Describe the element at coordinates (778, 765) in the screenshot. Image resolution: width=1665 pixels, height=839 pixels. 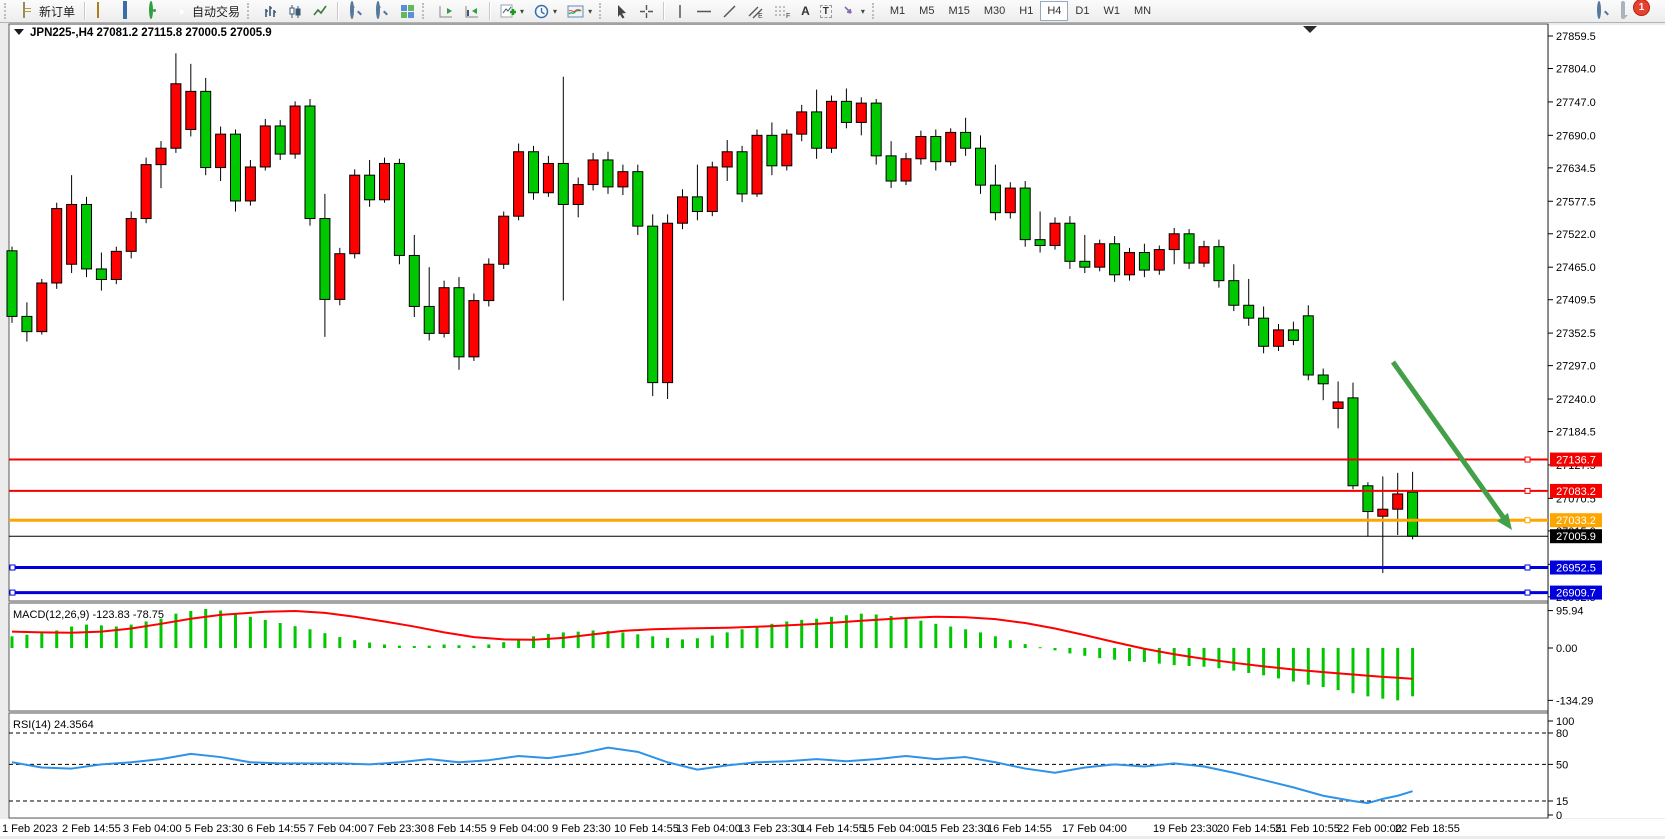
I see `rsi-plot-area` at that location.